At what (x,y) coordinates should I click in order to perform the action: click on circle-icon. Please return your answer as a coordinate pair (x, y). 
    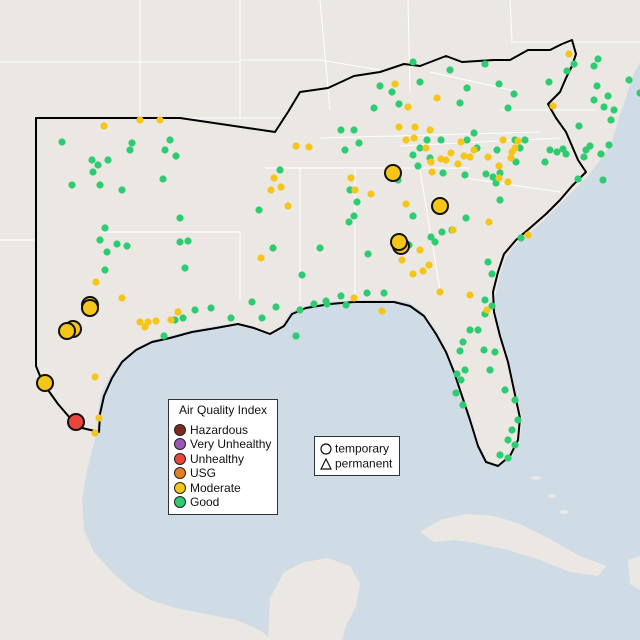
    Looking at the image, I should click on (326, 449).